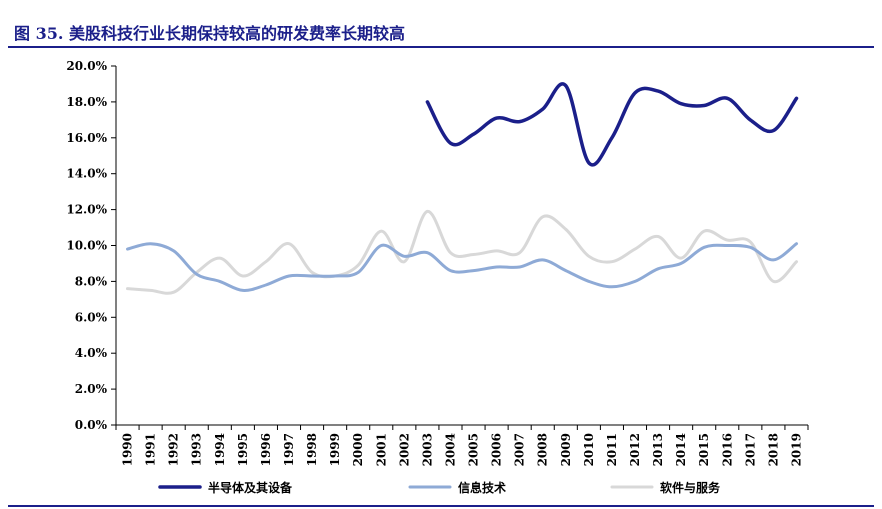  Describe the element at coordinates (704, 449) in the screenshot. I see `x-tick-label: 2015` at that location.